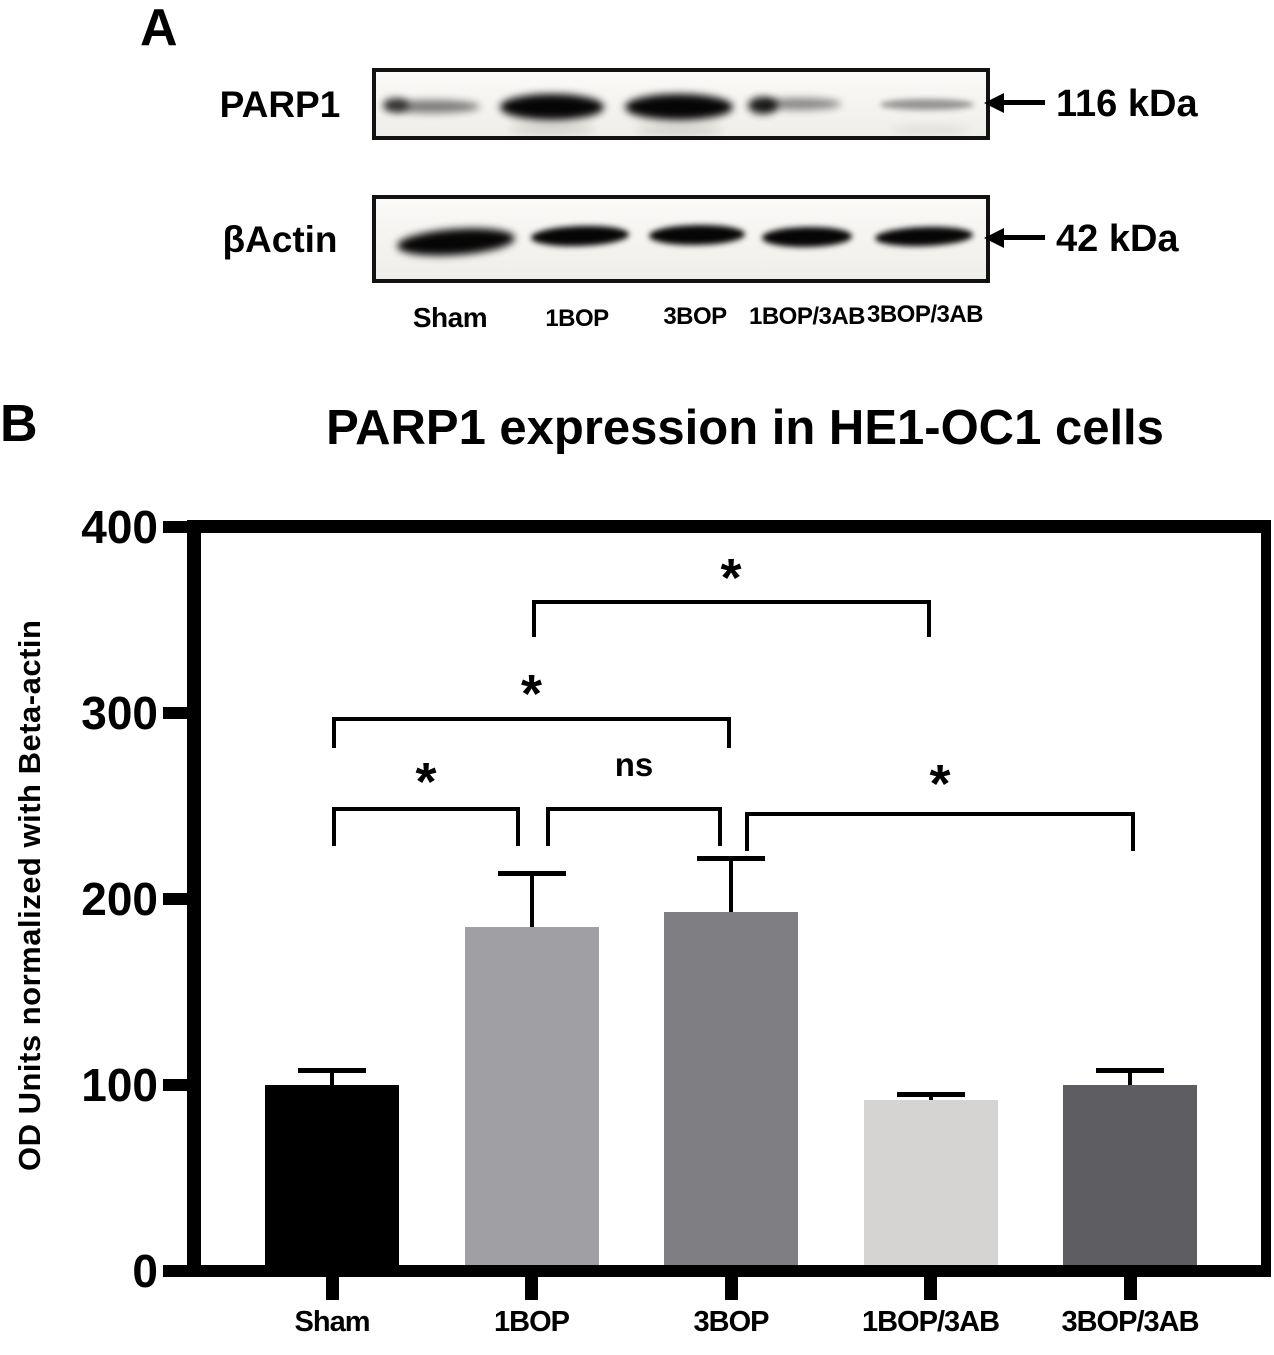  Describe the element at coordinates (450, 317) in the screenshot. I see `lane-label-sham: Sham` at that location.